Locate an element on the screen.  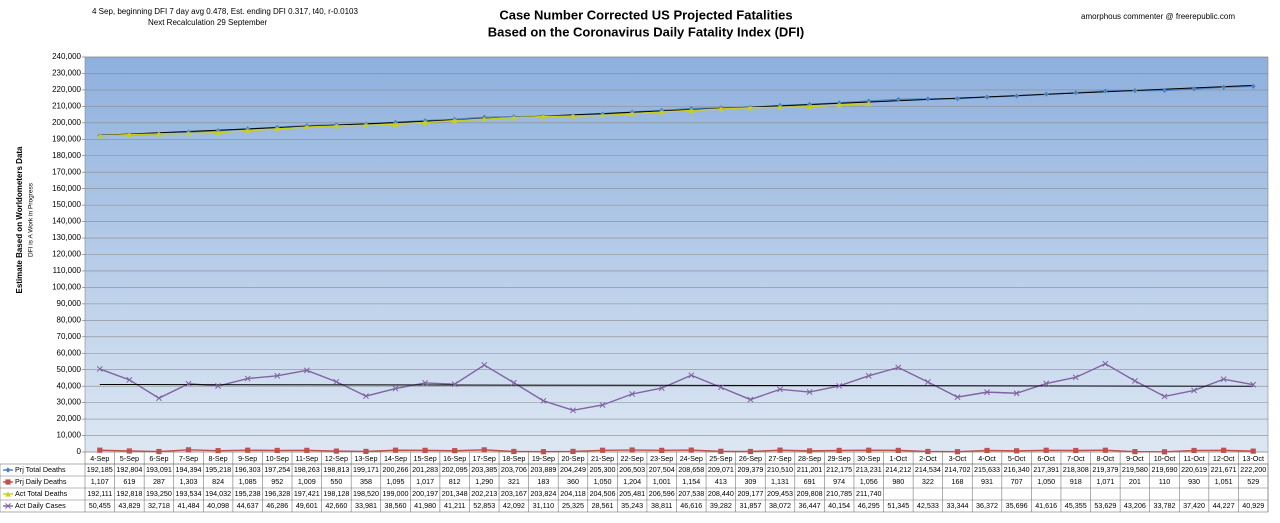
x-tick-label: 4-Oct is located at coordinates (987, 458).